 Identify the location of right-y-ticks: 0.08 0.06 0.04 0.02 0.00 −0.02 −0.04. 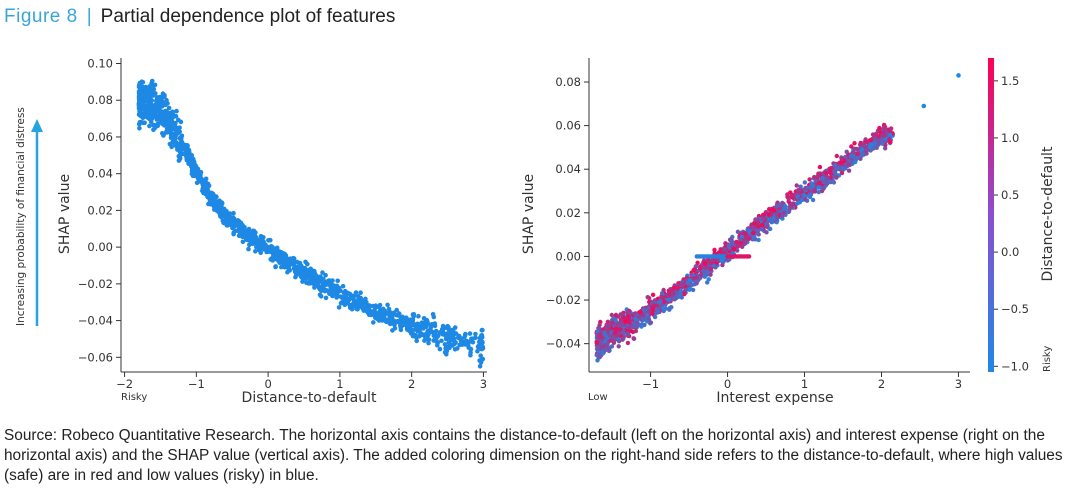
(567, 213).